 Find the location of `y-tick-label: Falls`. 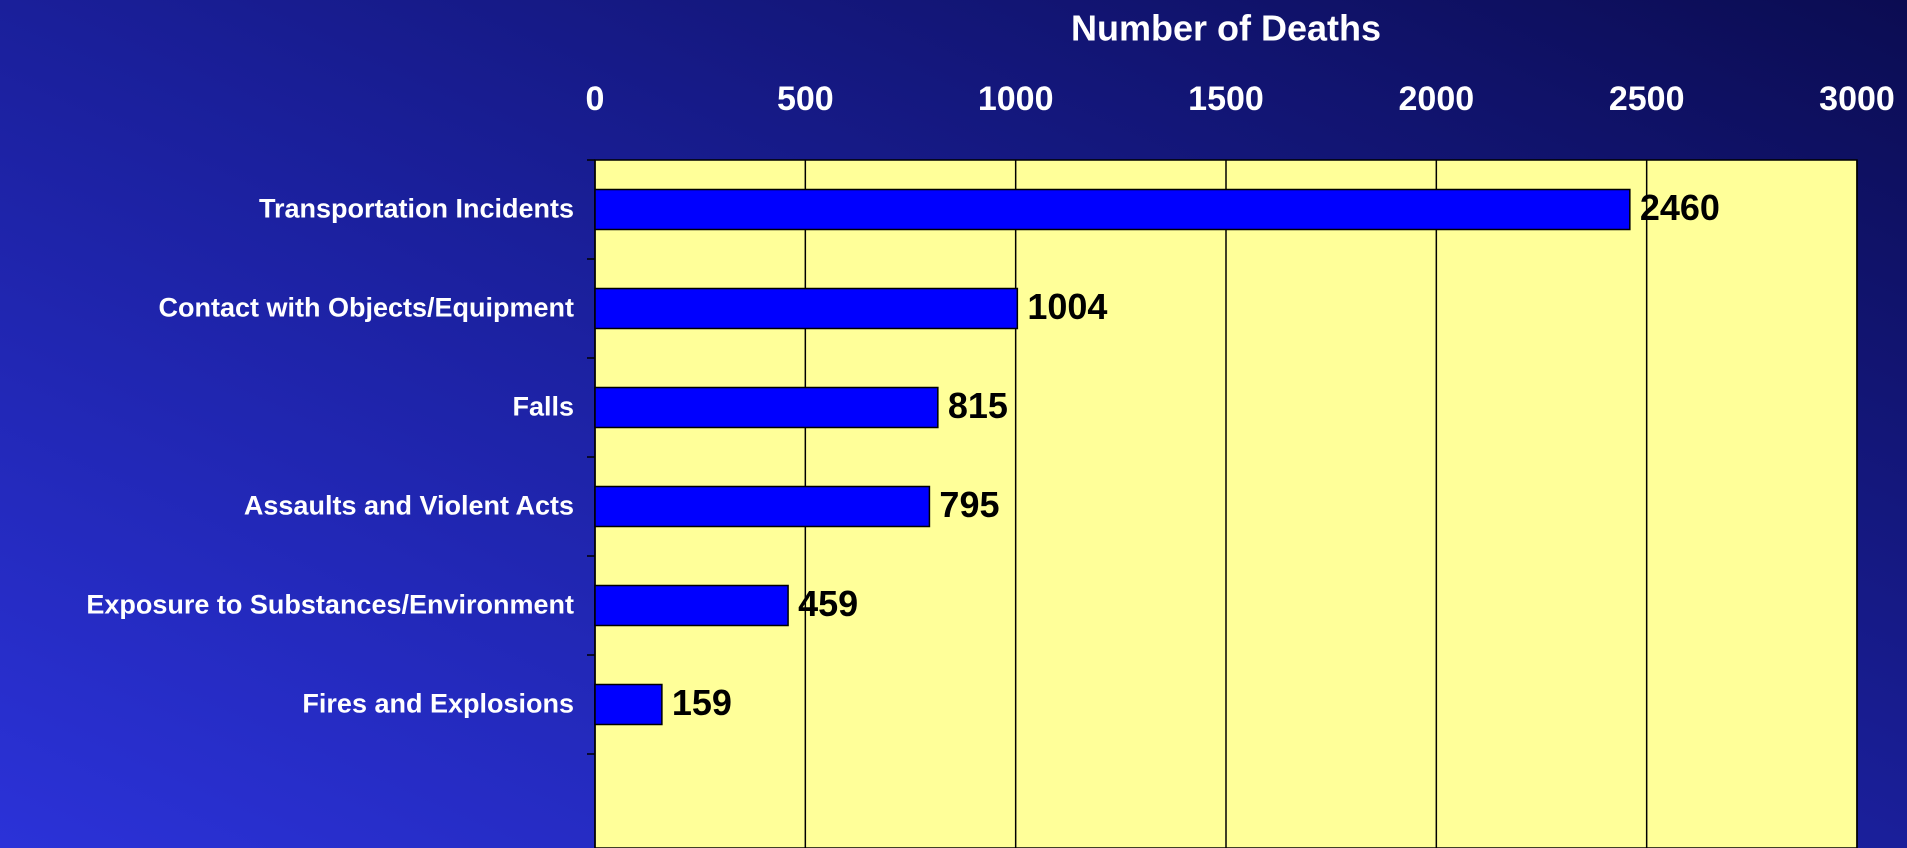

y-tick-label: Falls is located at coordinates (543, 407).